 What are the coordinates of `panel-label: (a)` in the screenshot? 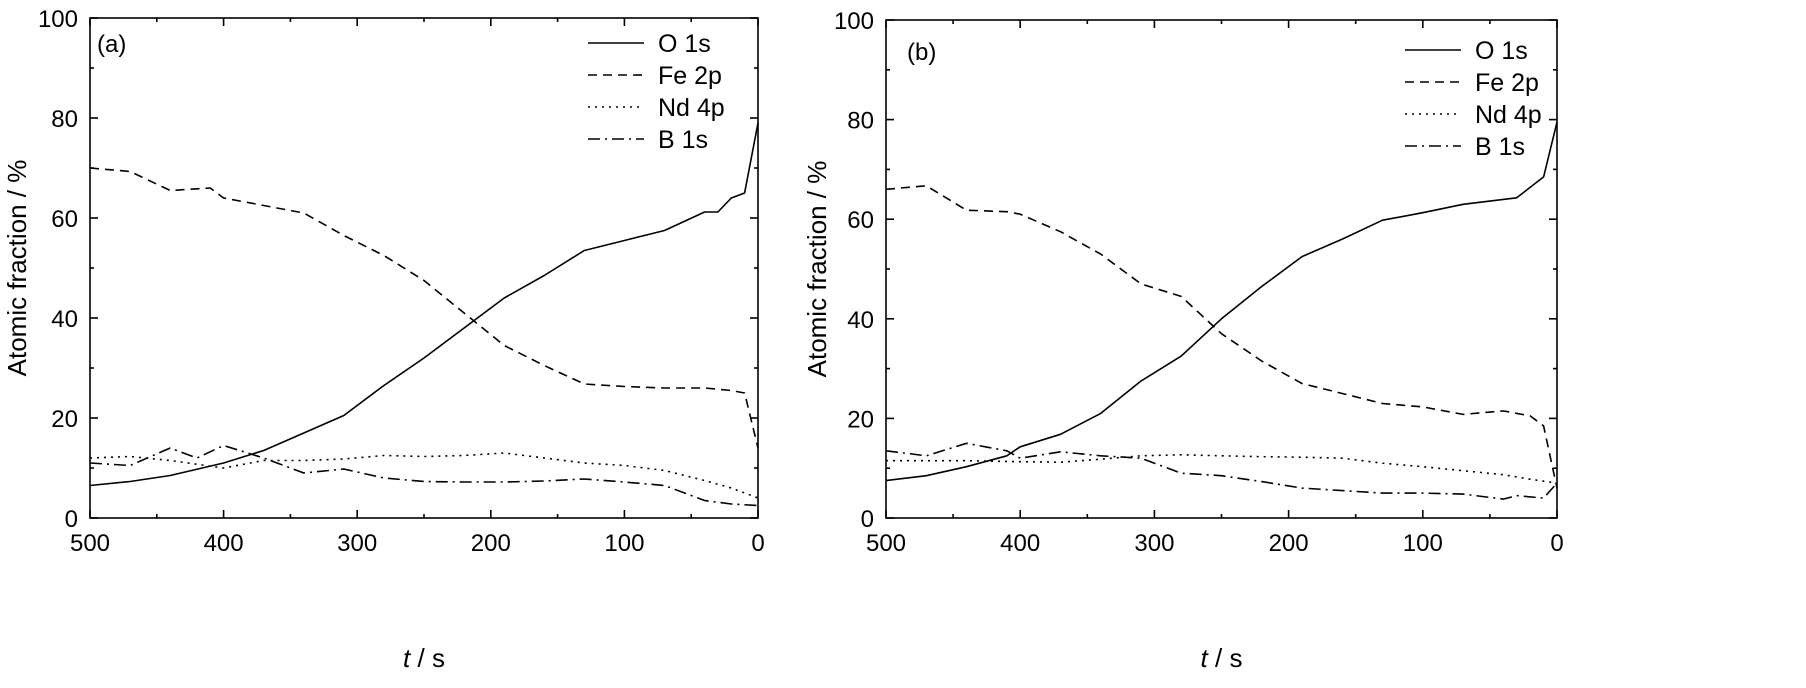 It's located at (111, 44).